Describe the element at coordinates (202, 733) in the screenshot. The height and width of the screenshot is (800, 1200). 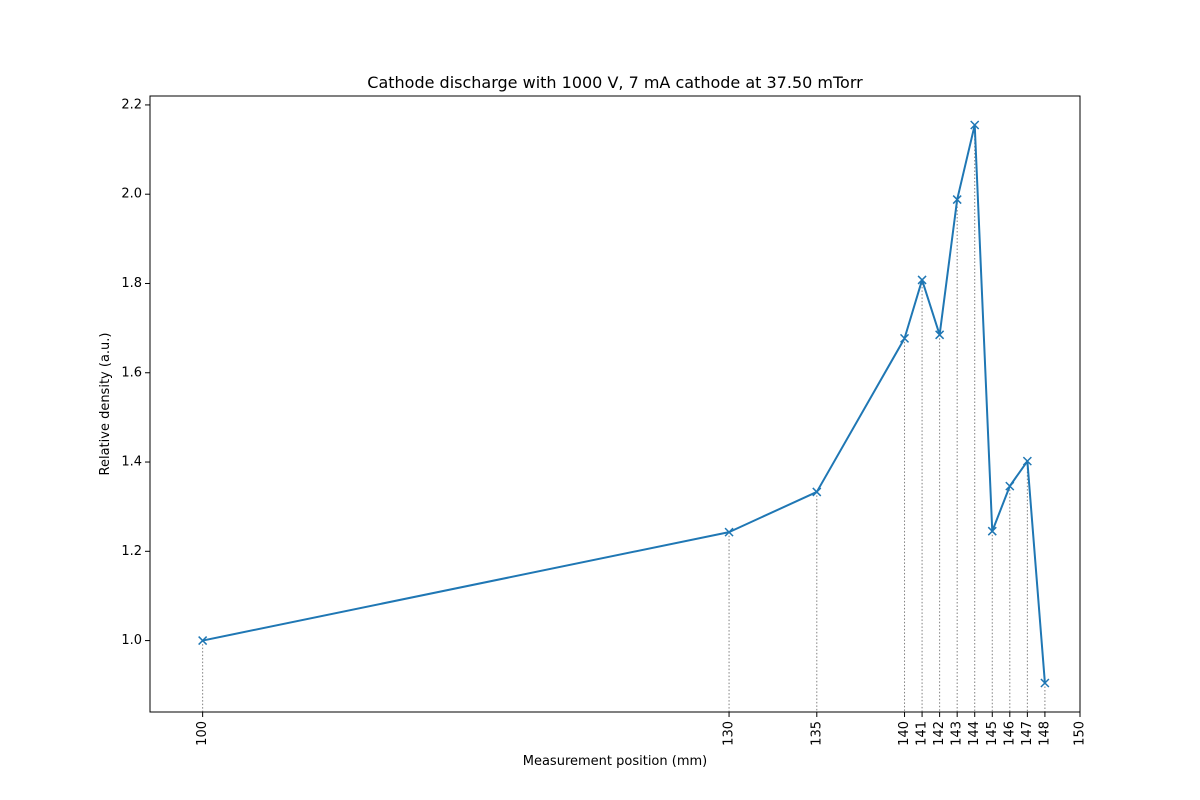
I see `x-tick-label: 100` at that location.